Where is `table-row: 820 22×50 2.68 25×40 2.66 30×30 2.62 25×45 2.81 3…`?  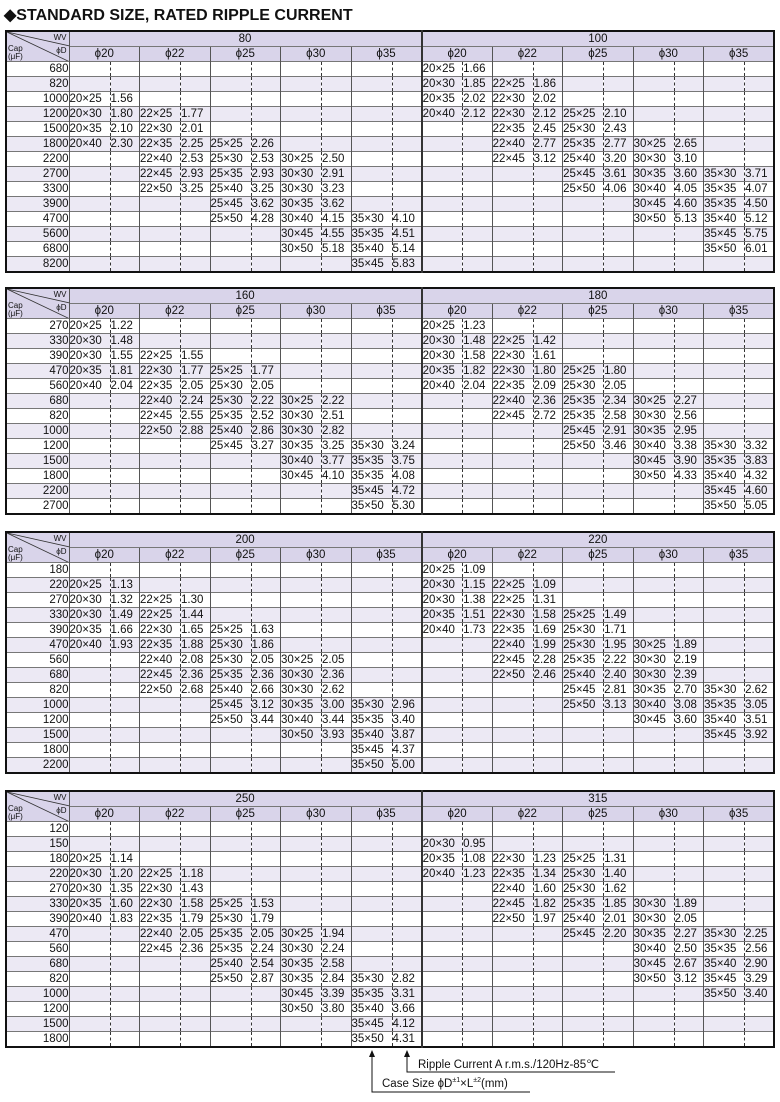
table-row: 820 22×50 2.68 25×40 2.66 30×30 2.62 25×45 2.81 3… is located at coordinates (390, 690).